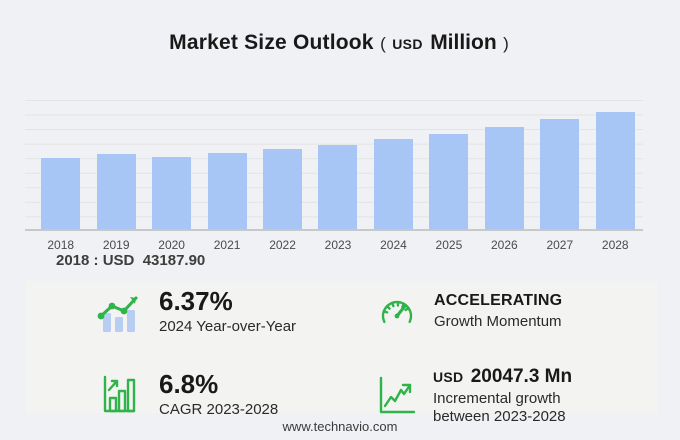 This screenshot has height=440, width=680. I want to click on bar-2020, so click(172, 193).